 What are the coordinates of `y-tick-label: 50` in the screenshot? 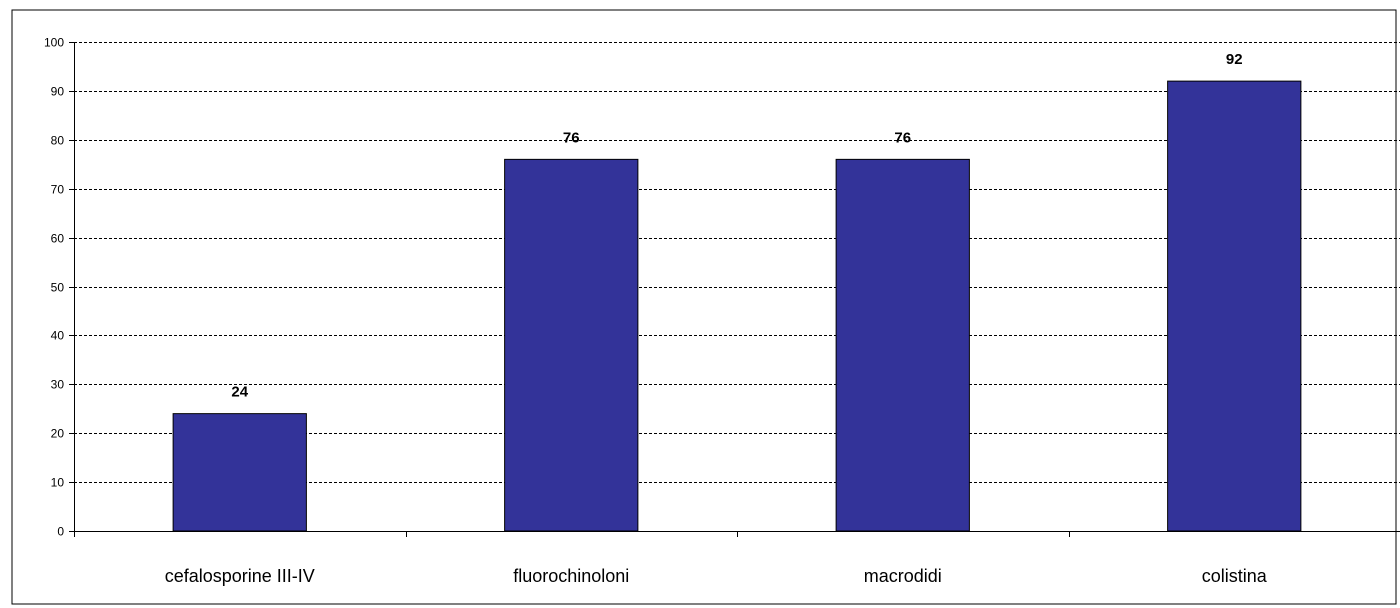 It's located at (58, 288).